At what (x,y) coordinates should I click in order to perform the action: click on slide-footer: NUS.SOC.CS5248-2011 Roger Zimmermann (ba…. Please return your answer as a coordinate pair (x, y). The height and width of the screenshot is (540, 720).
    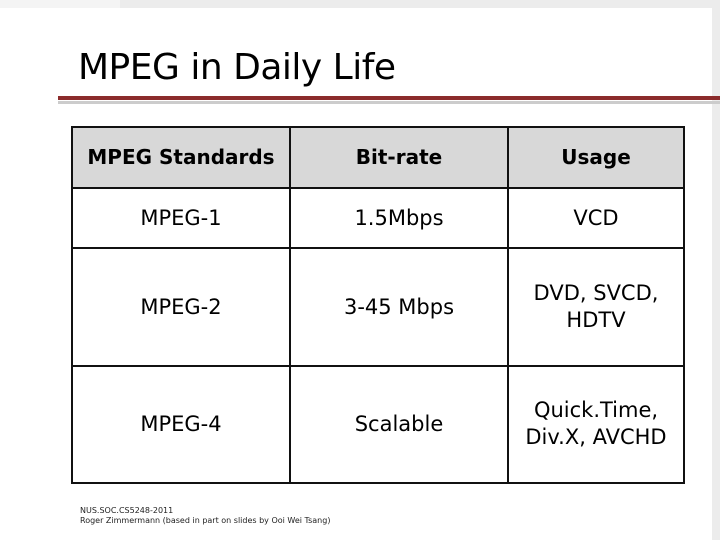
    Looking at the image, I should click on (205, 516).